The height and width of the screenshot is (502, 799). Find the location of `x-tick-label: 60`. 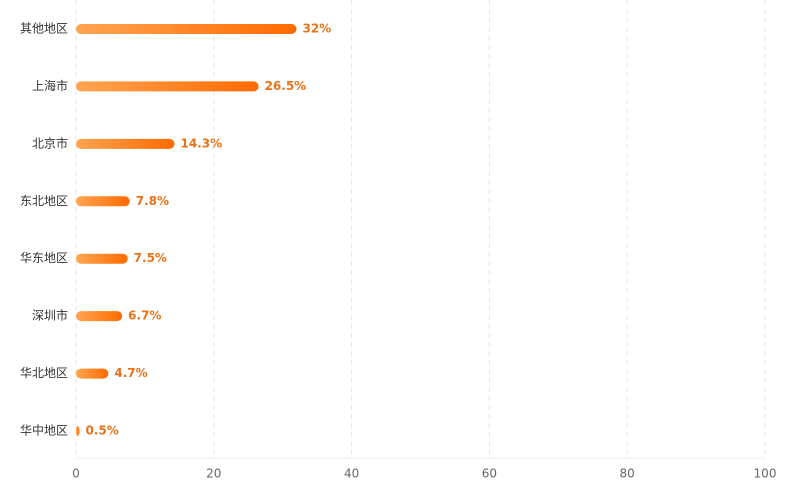

x-tick-label: 60 is located at coordinates (489, 474).